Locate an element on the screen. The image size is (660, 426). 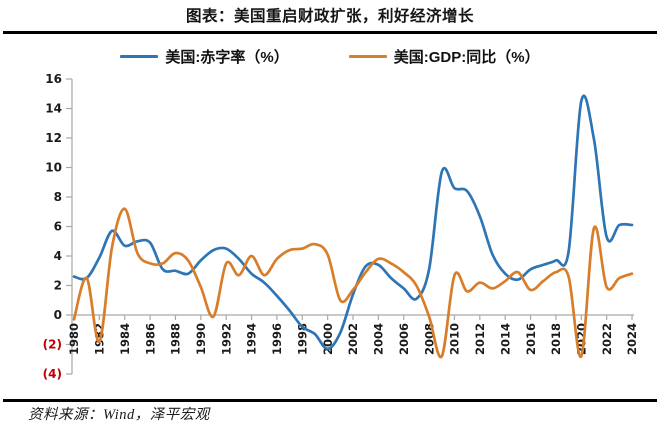
x-axis-tick-label: 2014 is located at coordinates (505, 339).